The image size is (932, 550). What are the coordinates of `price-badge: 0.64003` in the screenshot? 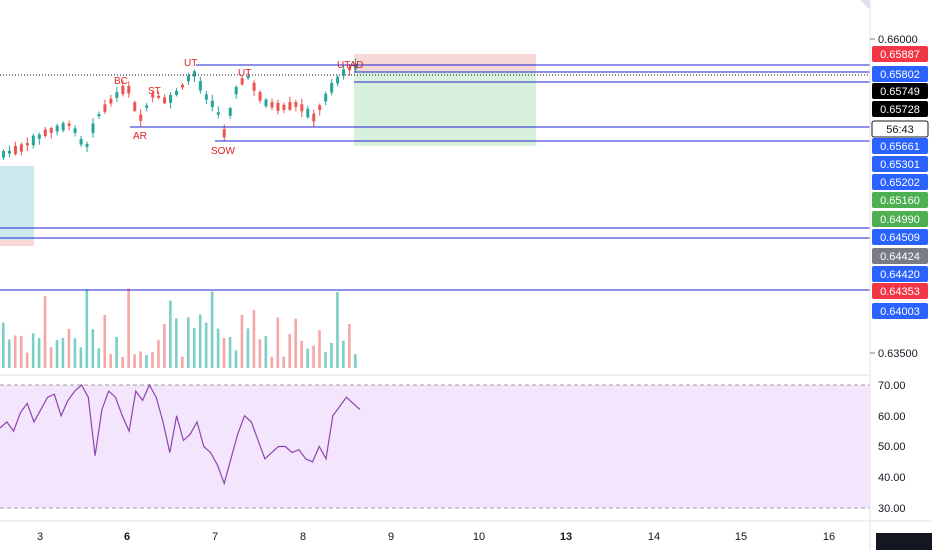 It's located at (900, 311).